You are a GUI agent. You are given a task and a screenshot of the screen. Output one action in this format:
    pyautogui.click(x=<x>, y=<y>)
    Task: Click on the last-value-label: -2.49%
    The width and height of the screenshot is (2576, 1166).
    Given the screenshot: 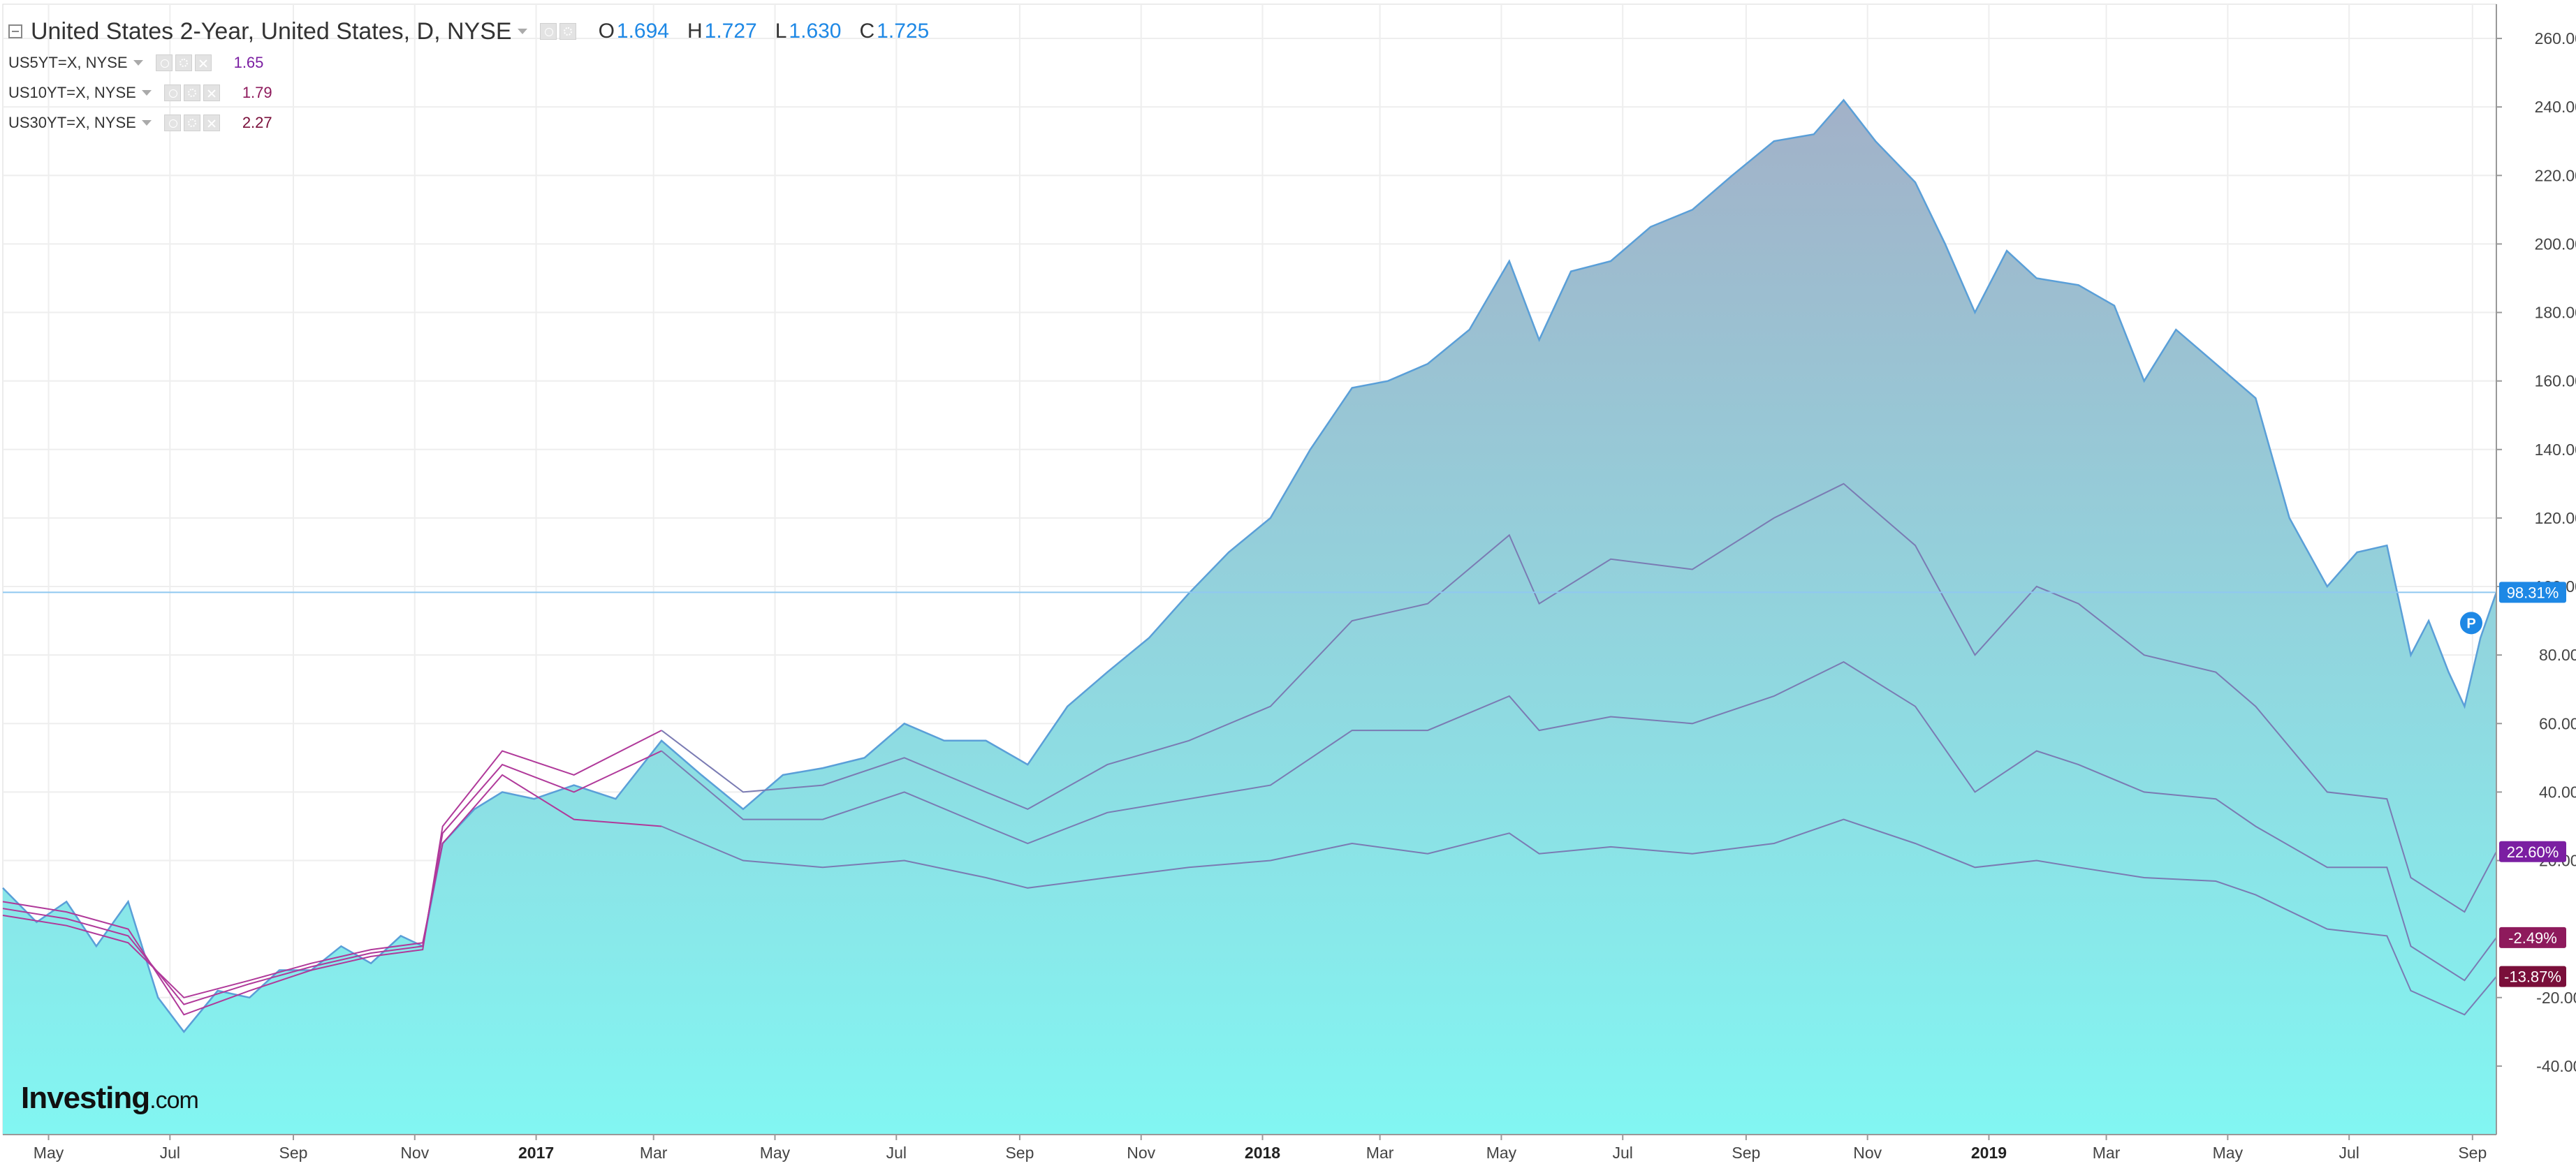 What is the action you would take?
    pyautogui.click(x=2532, y=938)
    